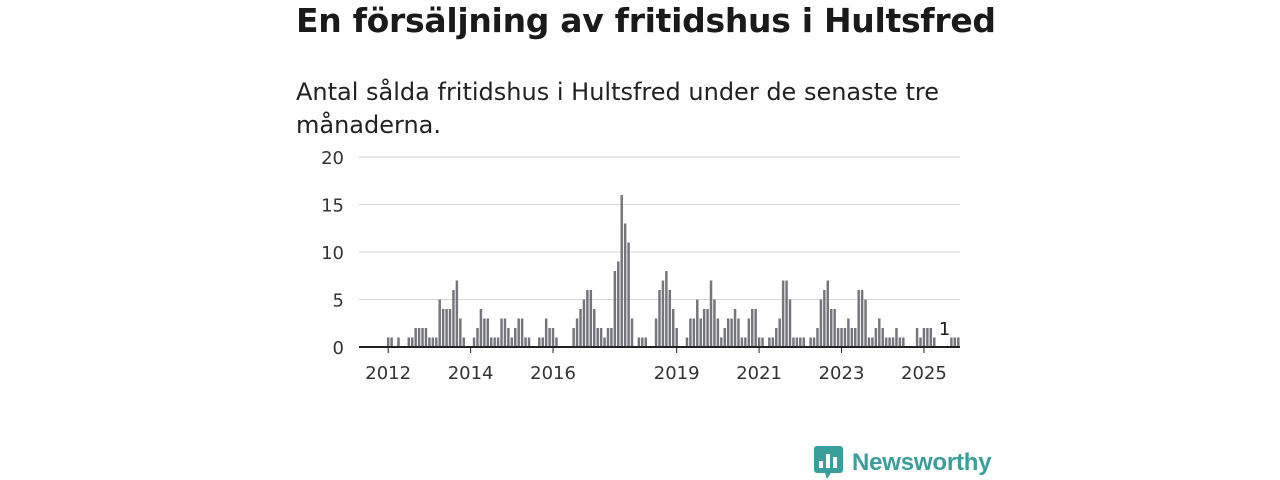  I want to click on x-axis-ticks: 2012 2014 2016 2019 2021 2023 2025, so click(656, 365).